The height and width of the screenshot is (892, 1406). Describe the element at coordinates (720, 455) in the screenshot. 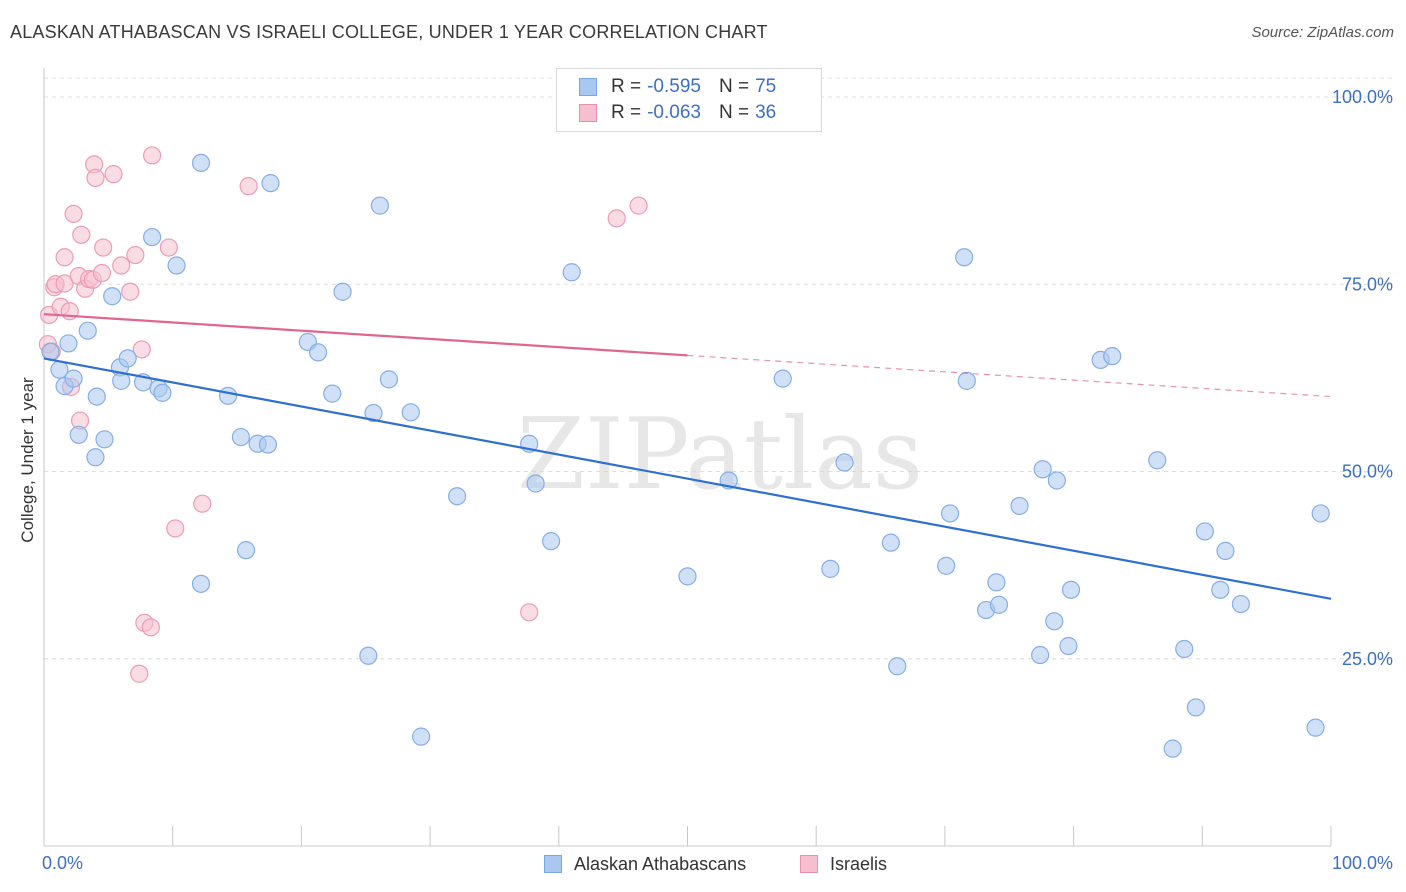

I see `watermark: ZIPatlas` at that location.